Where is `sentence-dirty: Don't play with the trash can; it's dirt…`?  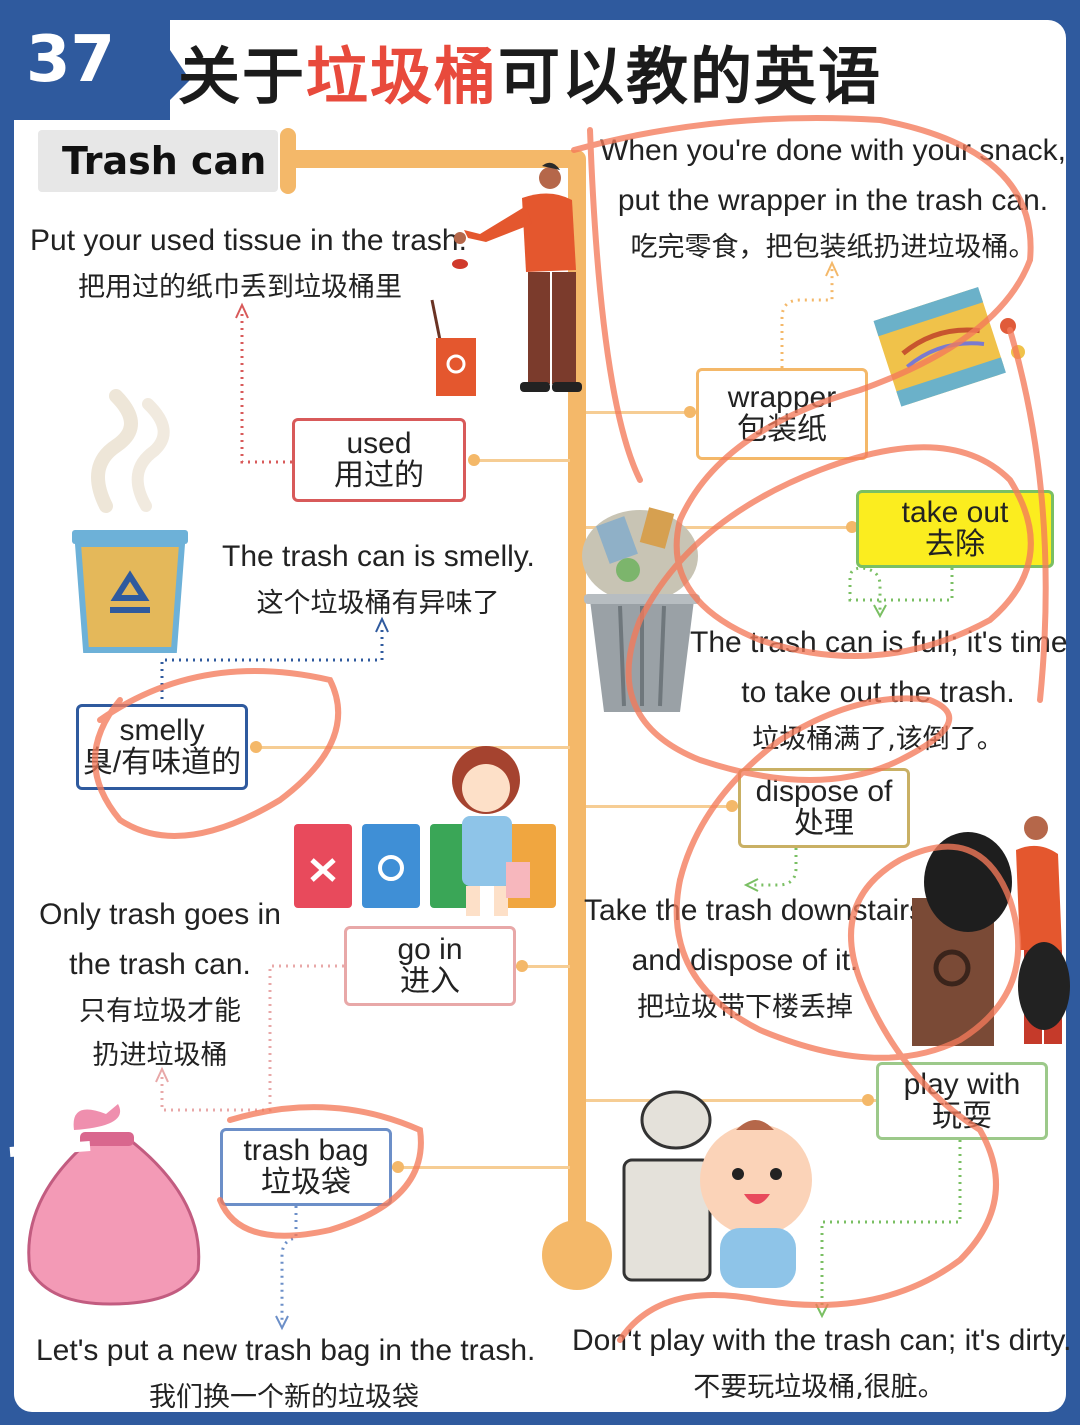
sentence-dirty: Don't play with the trash can; it's dirt… is located at coordinates (822, 1363).